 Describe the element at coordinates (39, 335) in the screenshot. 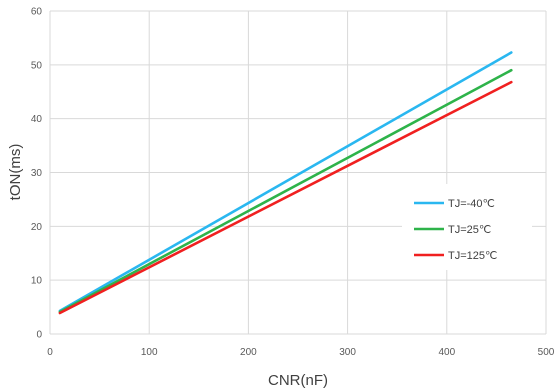

I see `y-tick-label: 0` at that location.